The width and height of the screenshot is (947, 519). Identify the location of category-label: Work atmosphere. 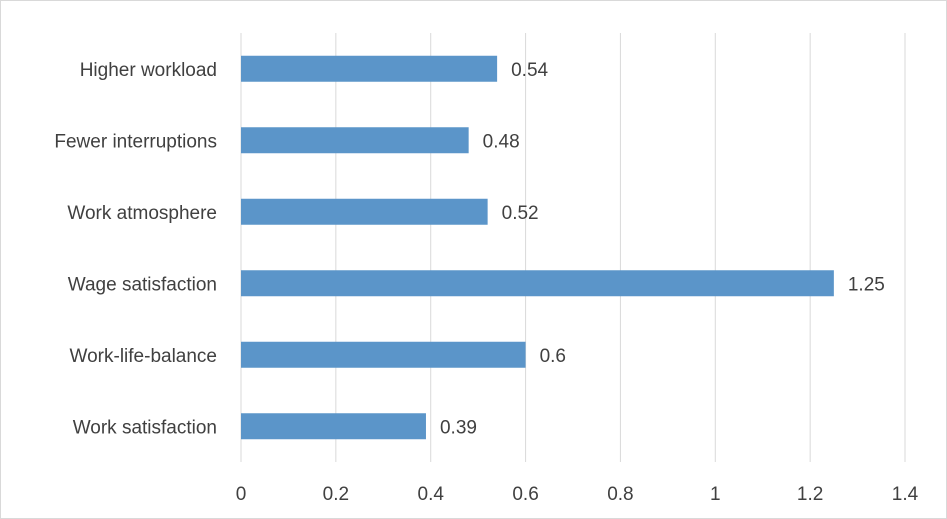
(142, 213).